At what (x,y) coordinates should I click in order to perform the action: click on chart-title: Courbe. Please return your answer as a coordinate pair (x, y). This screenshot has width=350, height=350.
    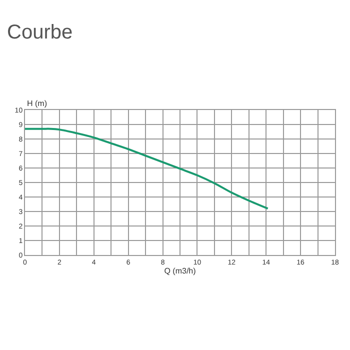
    Looking at the image, I should click on (40, 33).